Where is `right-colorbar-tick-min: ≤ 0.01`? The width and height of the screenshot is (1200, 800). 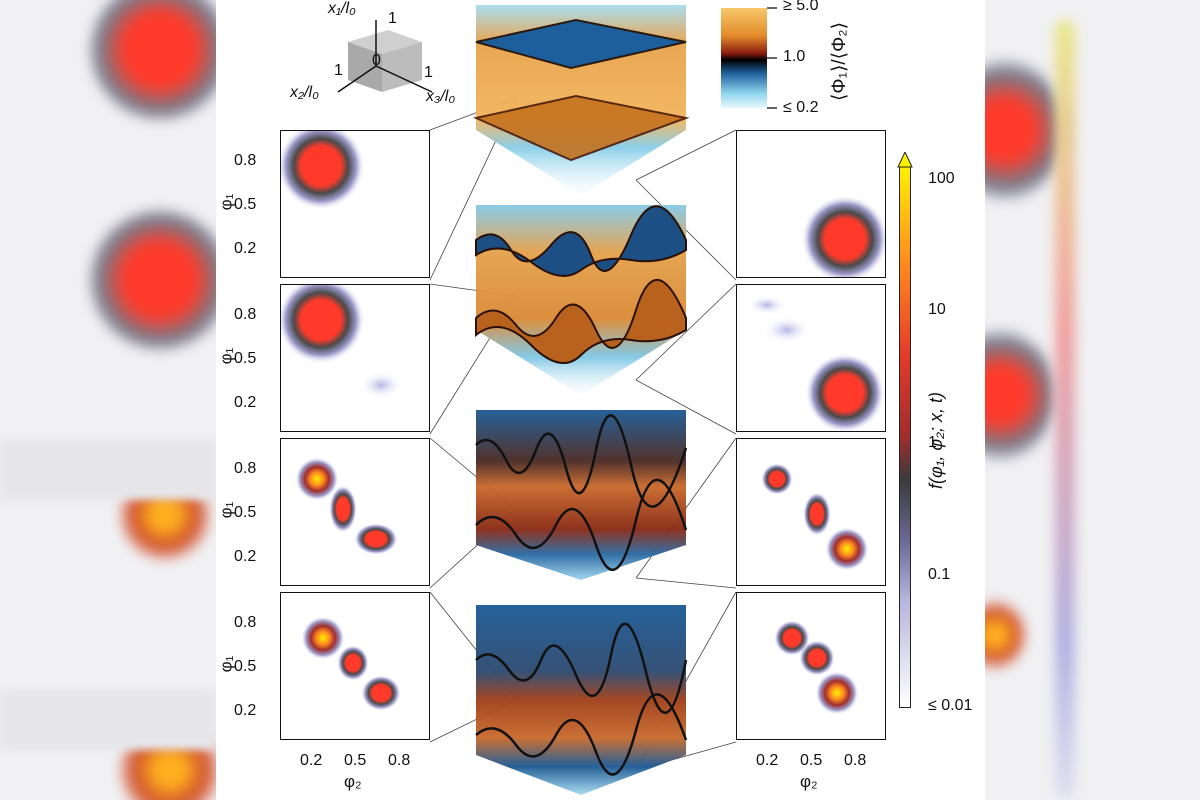 right-colorbar-tick-min: ≤ 0.01 is located at coordinates (950, 705).